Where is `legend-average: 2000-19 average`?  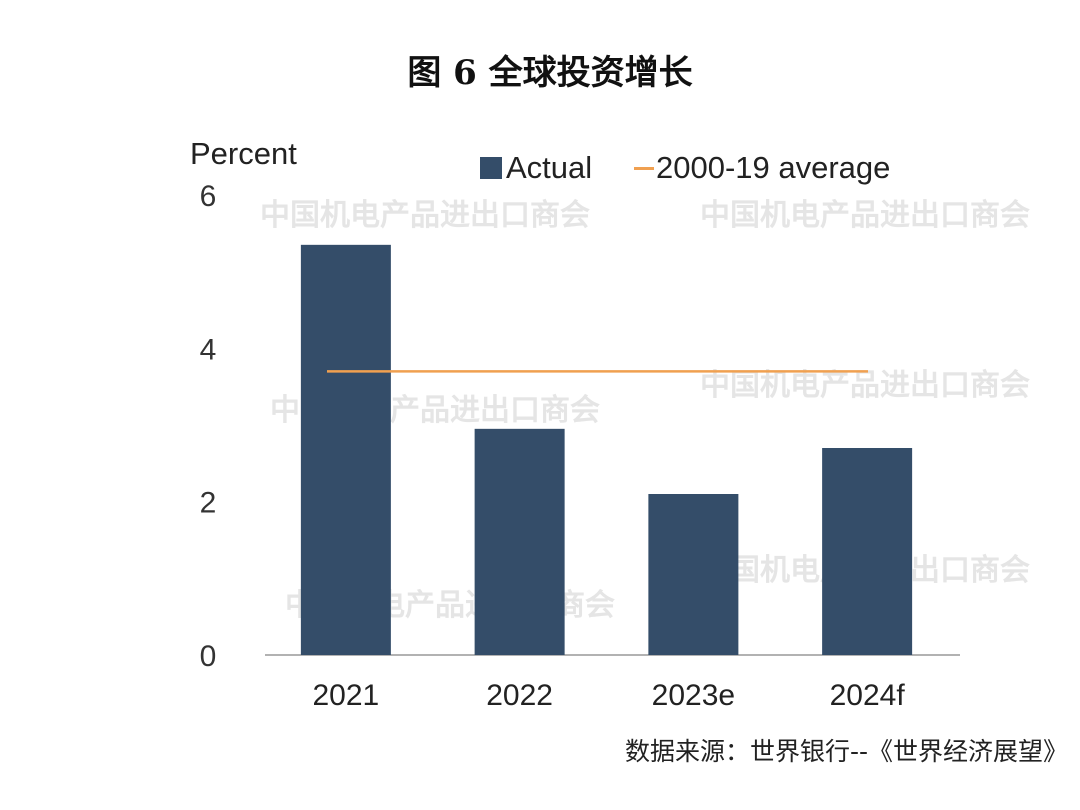
legend-average: 2000-19 average is located at coordinates (762, 168).